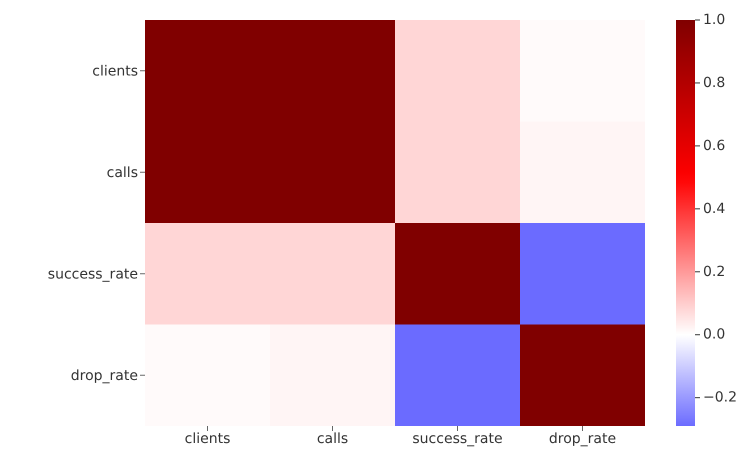  What do you see at coordinates (104, 376) in the screenshot?
I see `y-tick-label: drop_rate` at bounding box center [104, 376].